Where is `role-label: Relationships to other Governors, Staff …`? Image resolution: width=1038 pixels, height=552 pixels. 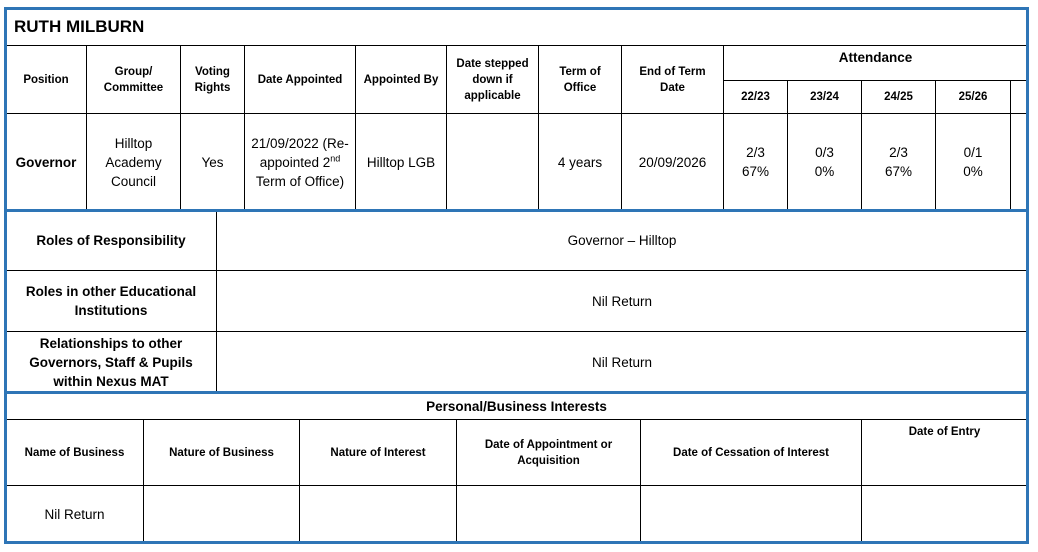
role-label: Relationships to other Governors, Staff … is located at coordinates (111, 362).